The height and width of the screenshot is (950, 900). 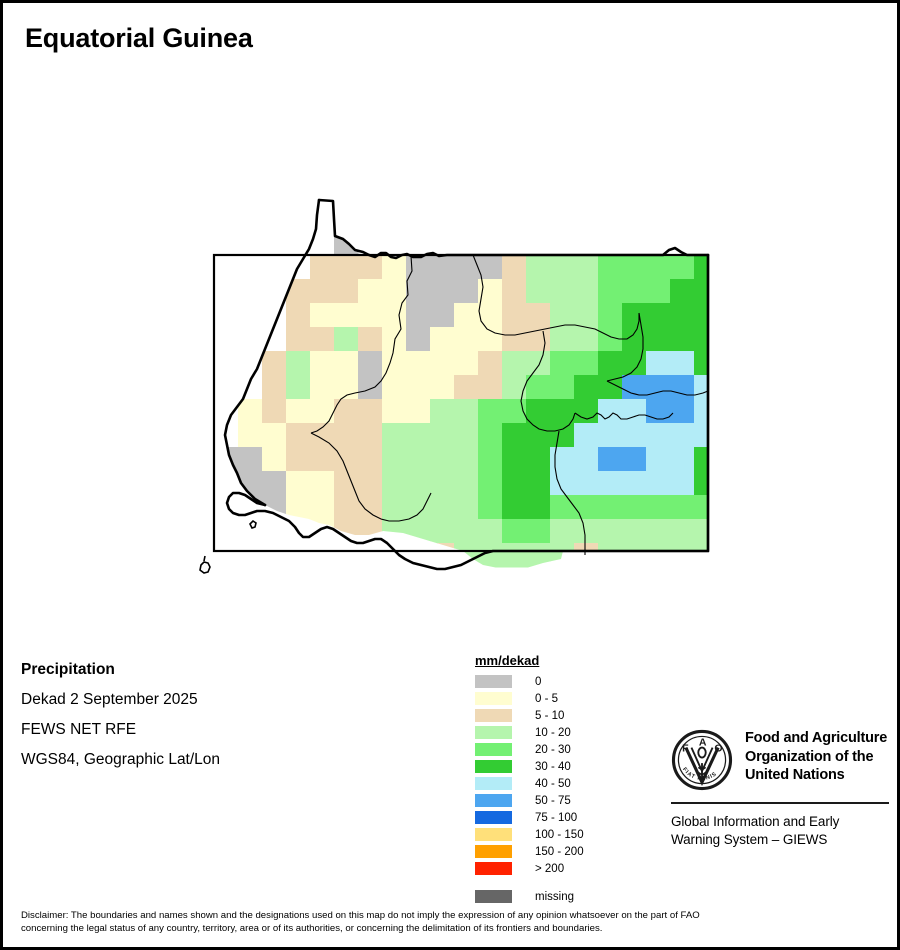 I want to click on legend-row: 100 - 150, so click(x=556, y=834).